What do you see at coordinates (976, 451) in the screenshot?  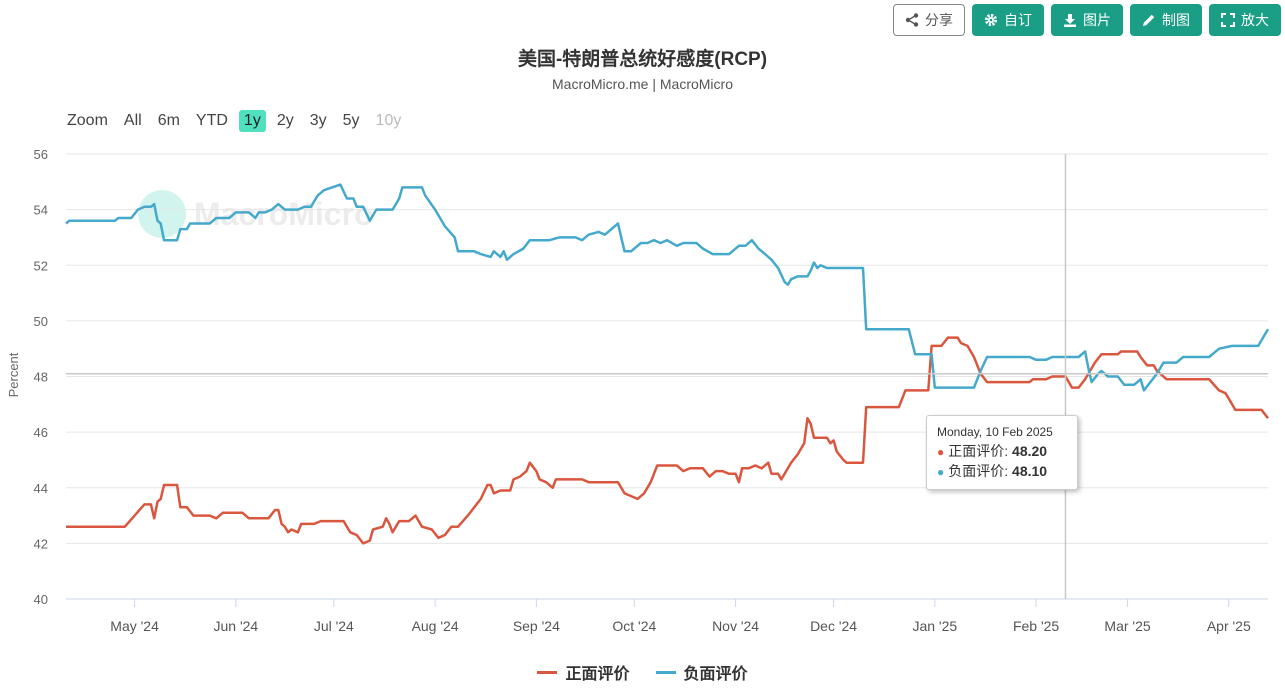 I see `tooltip-name-positive: 正面评价` at bounding box center [976, 451].